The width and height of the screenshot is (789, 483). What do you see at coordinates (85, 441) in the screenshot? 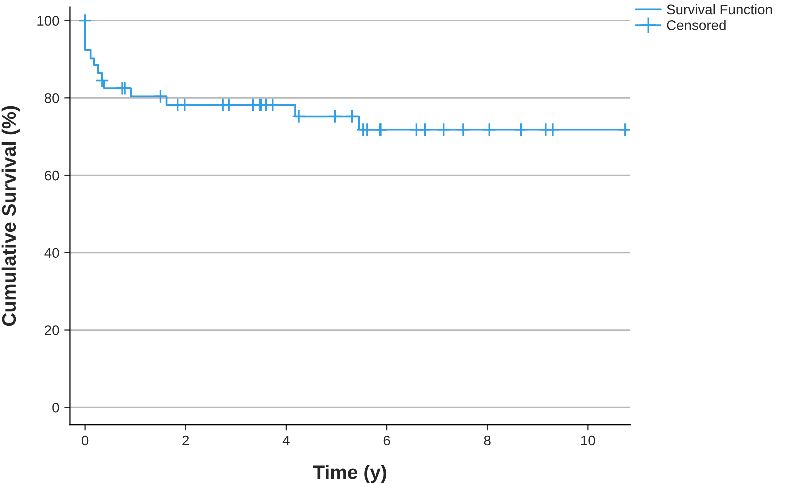
I see `x-tick-label: 0` at bounding box center [85, 441].